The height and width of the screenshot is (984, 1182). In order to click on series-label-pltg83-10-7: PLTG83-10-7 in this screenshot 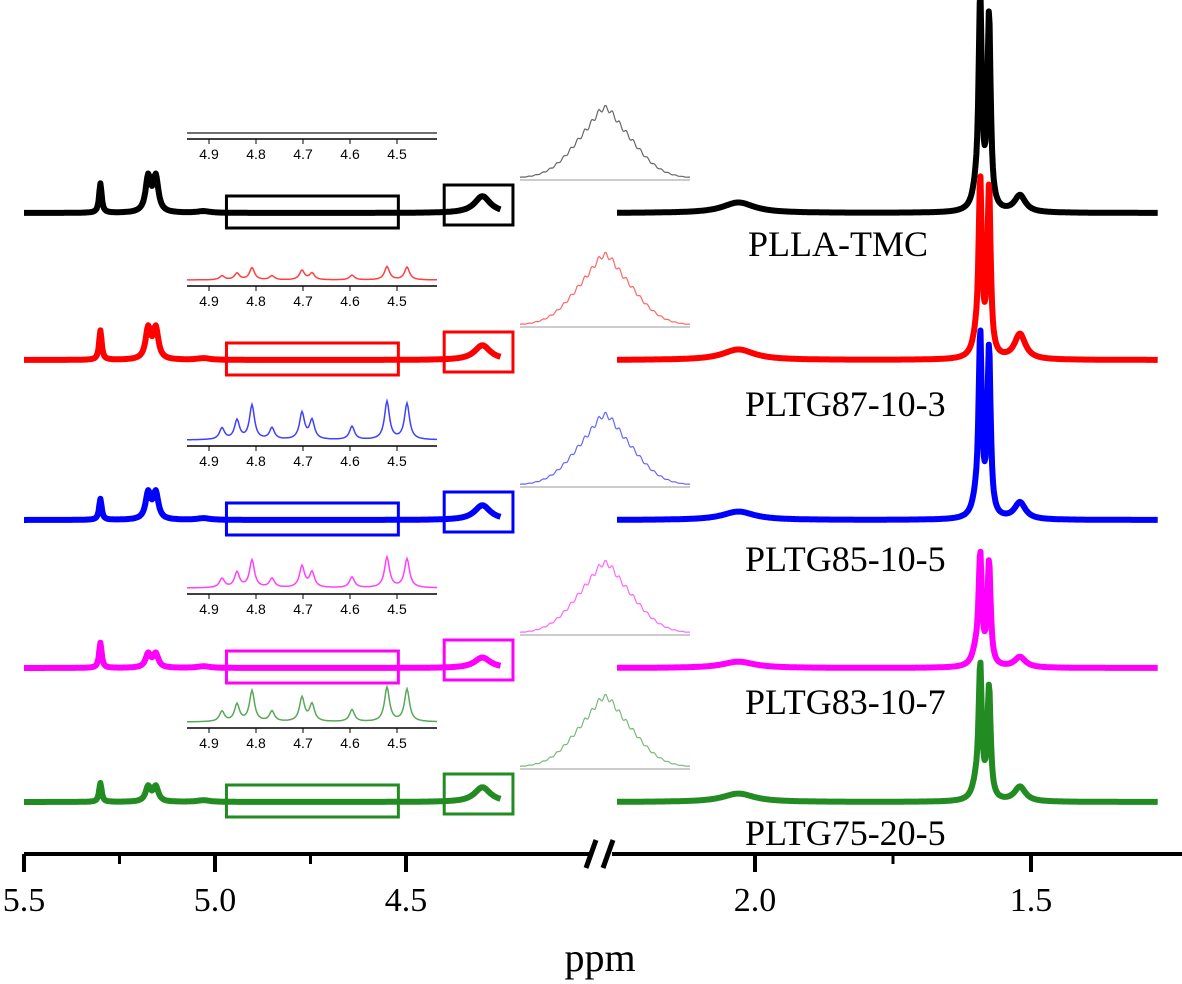, I will do `click(845, 702)`.